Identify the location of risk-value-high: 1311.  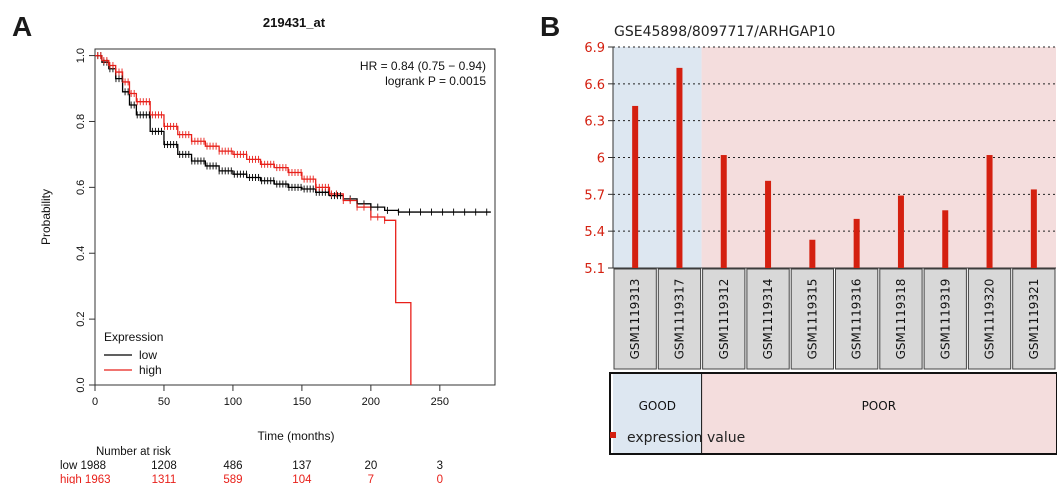
(164, 479).